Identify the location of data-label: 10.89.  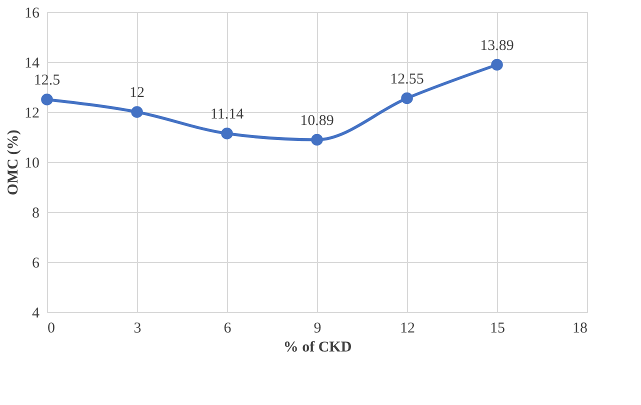
(317, 120).